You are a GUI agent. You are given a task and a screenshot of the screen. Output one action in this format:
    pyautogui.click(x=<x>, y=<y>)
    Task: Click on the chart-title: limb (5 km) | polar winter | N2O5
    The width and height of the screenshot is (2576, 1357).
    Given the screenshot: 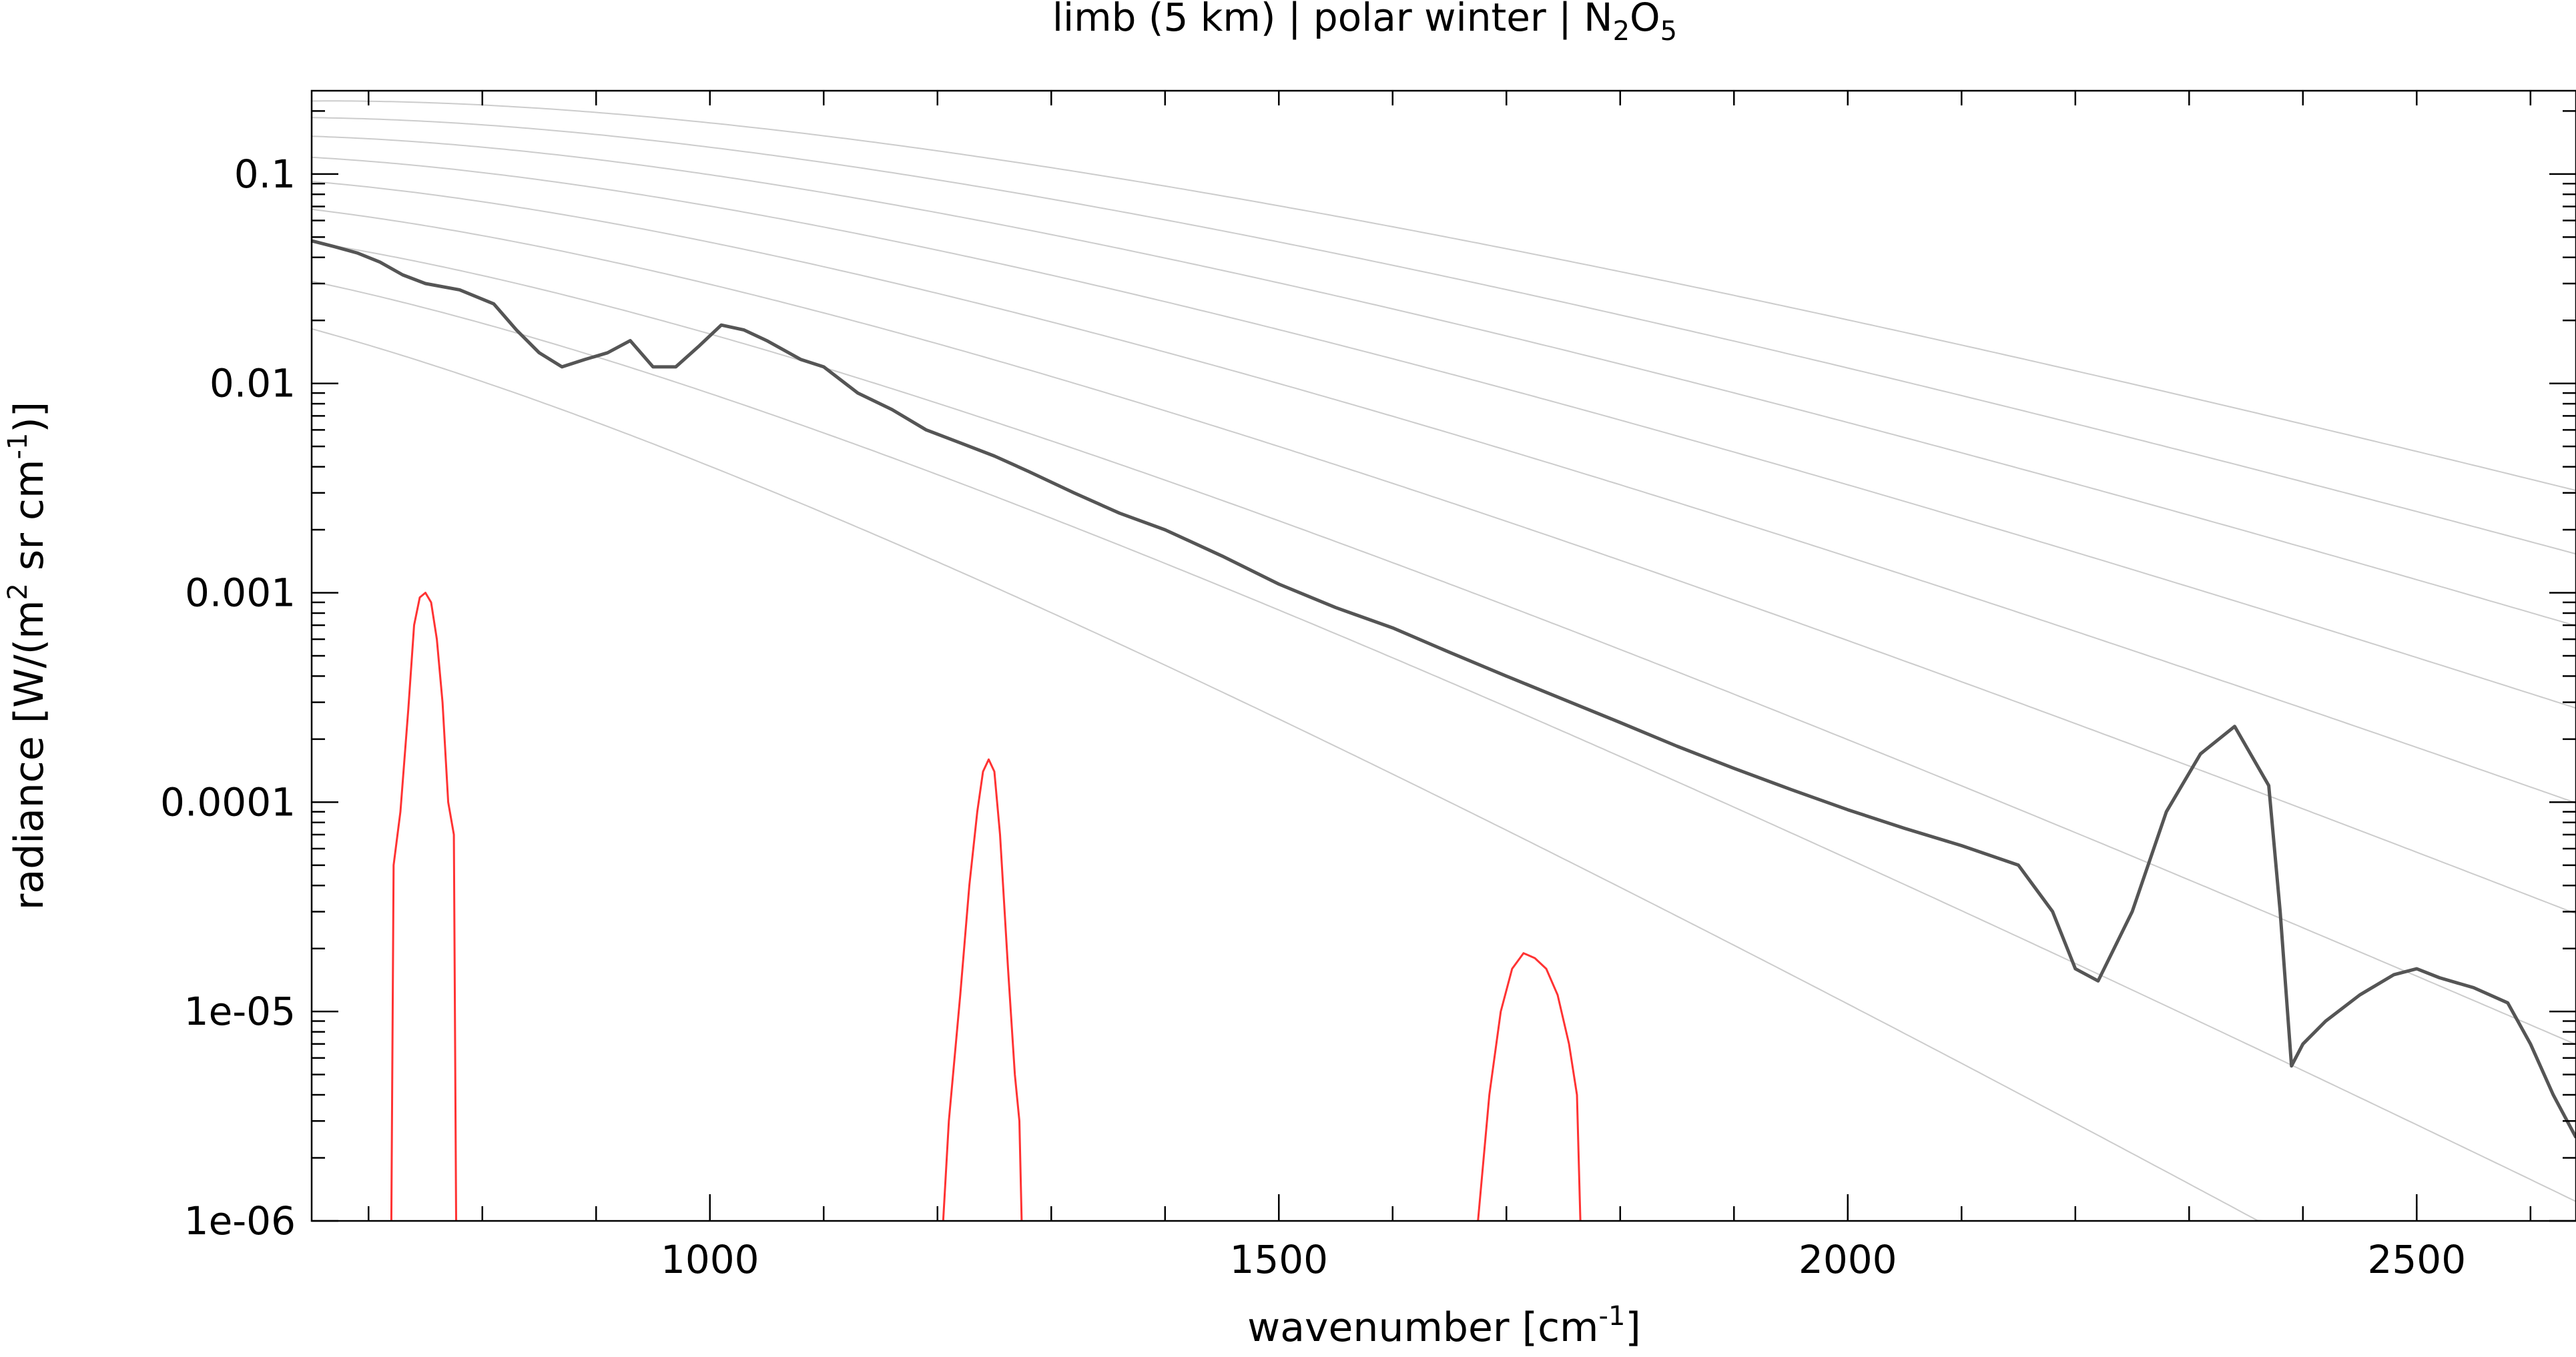 What is the action you would take?
    pyautogui.click(x=1364, y=23)
    